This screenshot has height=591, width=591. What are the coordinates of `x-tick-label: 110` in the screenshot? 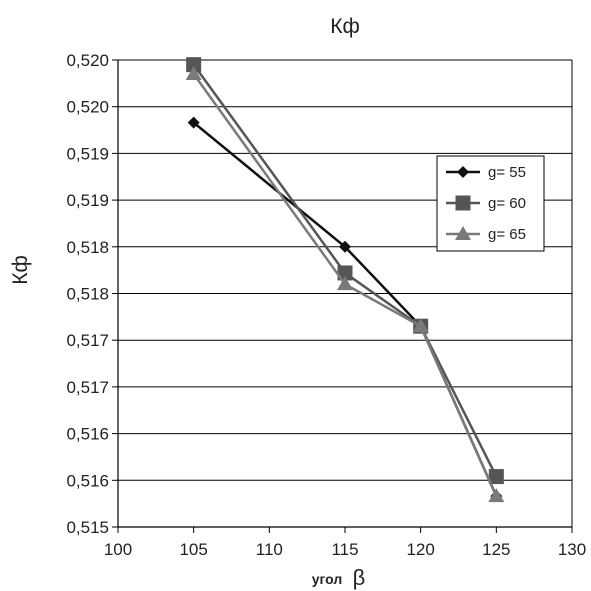 It's located at (269, 549).